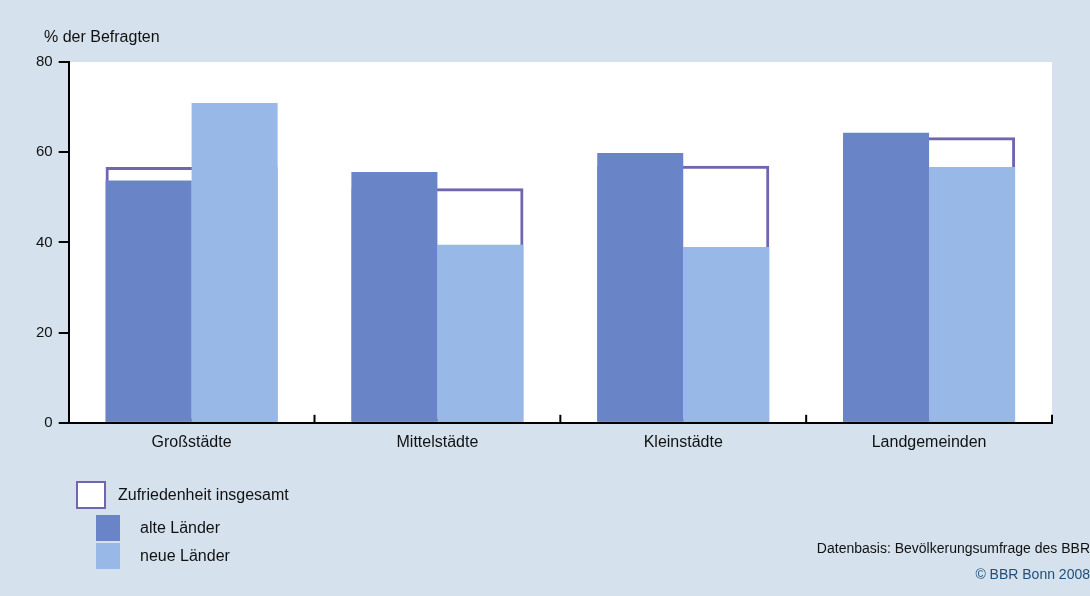 The image size is (1090, 596). I want to click on x-tick-label: Landgemeinden, so click(929, 441).